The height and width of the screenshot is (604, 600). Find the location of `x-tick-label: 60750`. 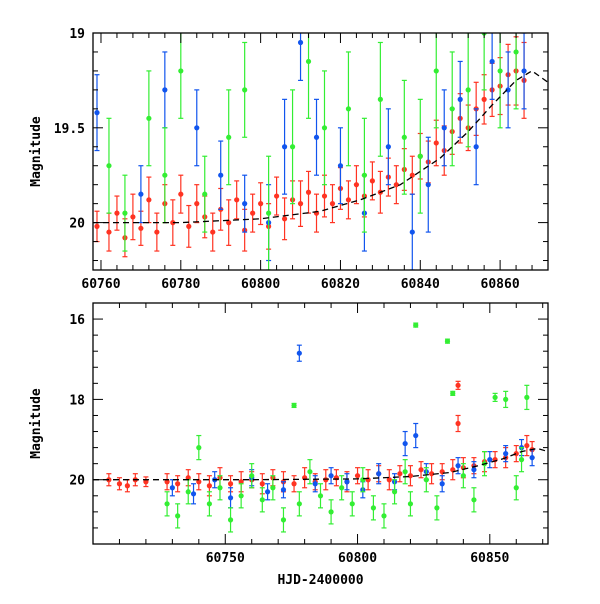

x-tick-label: 60750 is located at coordinates (225, 558).